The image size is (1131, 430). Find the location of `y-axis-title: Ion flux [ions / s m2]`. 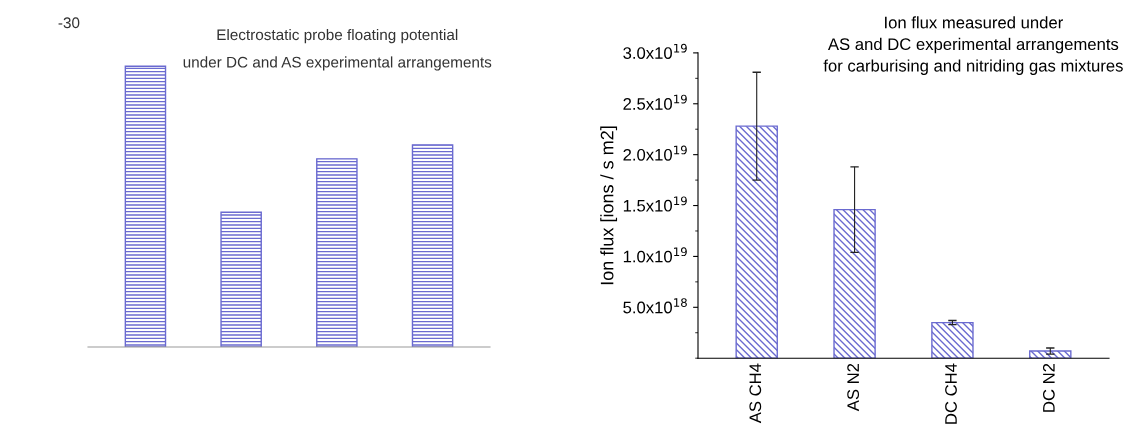

y-axis-title: Ion flux [ions / s m2] is located at coordinates (609, 205).